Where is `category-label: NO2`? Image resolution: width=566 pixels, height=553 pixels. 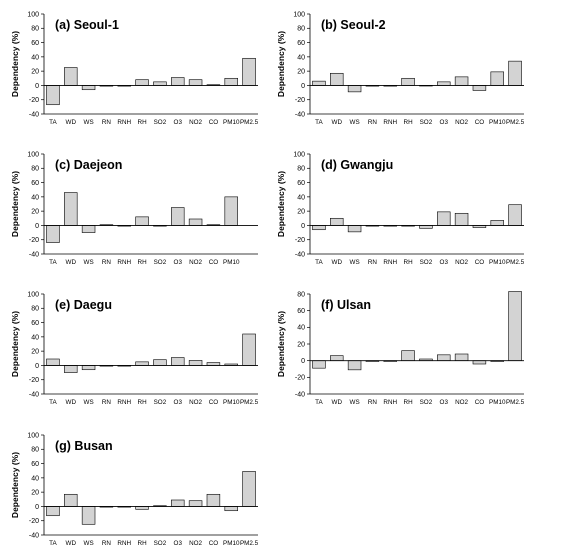 category-label: NO2 is located at coordinates (195, 402).